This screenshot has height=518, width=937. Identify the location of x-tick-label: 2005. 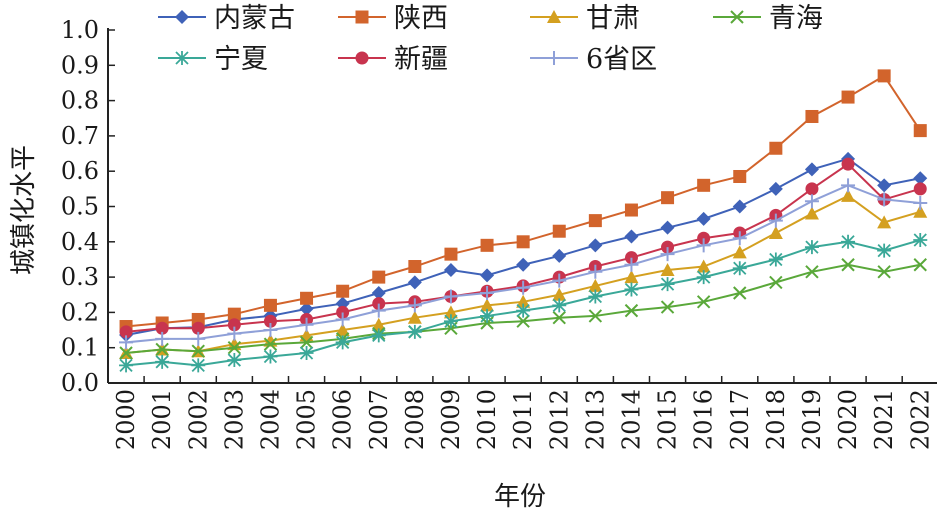
(307, 419).